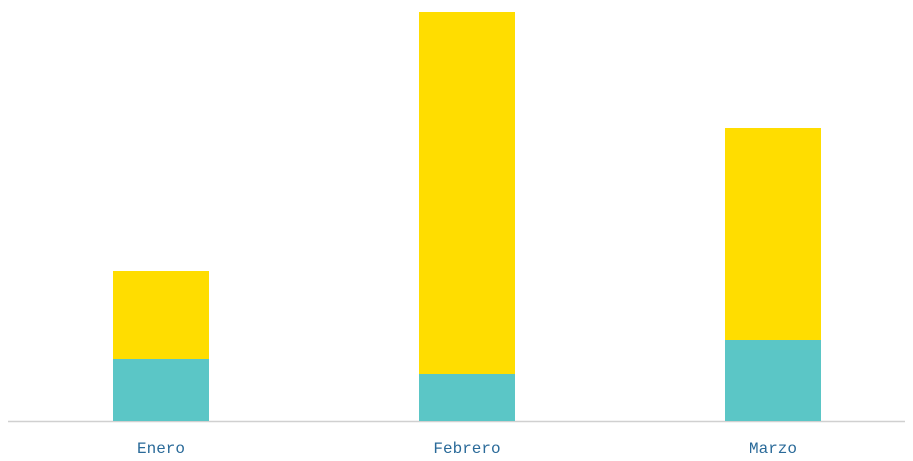 The height and width of the screenshot is (461, 913). I want to click on x-tick-label: Enero, so click(161, 449).